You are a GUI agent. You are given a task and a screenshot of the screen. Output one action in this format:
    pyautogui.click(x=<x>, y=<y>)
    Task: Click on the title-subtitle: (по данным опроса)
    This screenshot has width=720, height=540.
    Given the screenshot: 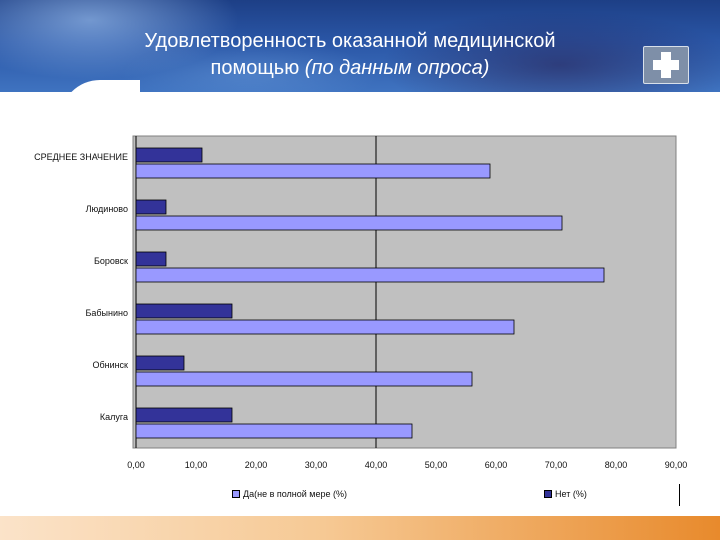 What is the action you would take?
    pyautogui.click(x=397, y=68)
    